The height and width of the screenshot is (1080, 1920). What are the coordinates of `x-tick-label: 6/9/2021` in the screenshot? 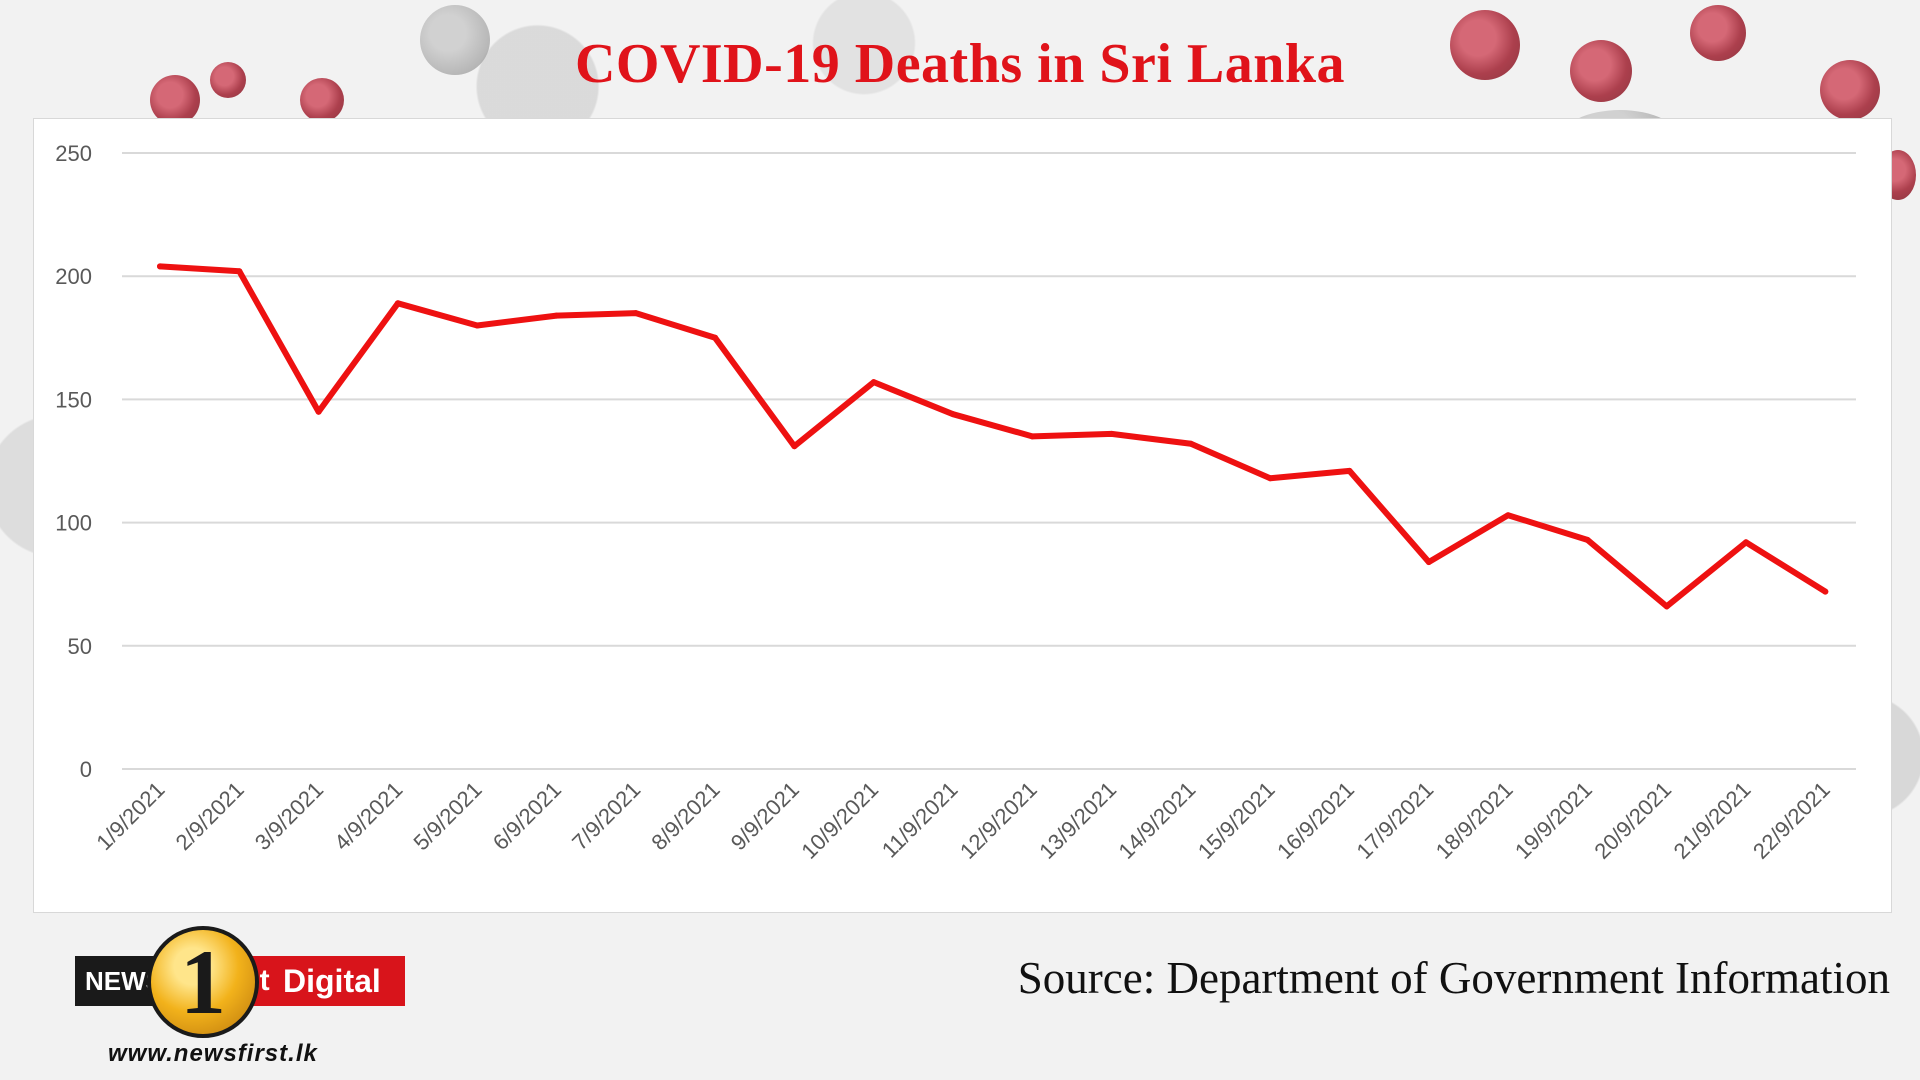 It's located at (527, 816).